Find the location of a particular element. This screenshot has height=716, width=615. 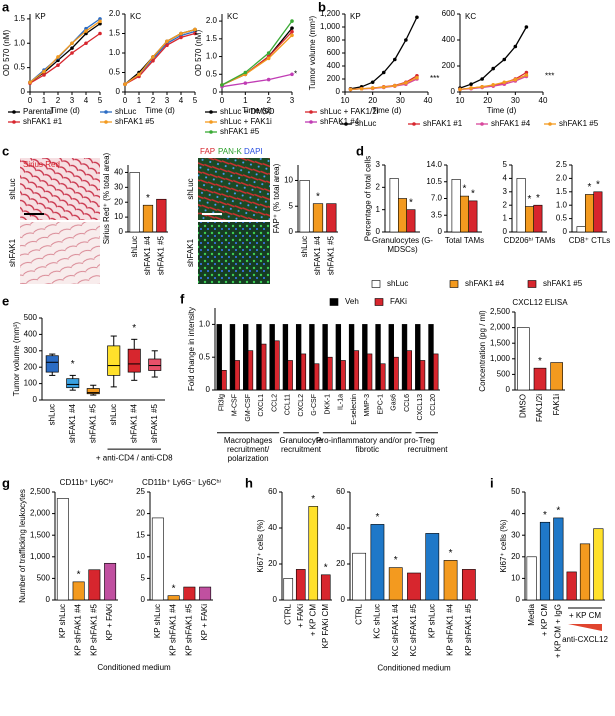

chart-title: CXCL12 ELISA is located at coordinates (540, 302).